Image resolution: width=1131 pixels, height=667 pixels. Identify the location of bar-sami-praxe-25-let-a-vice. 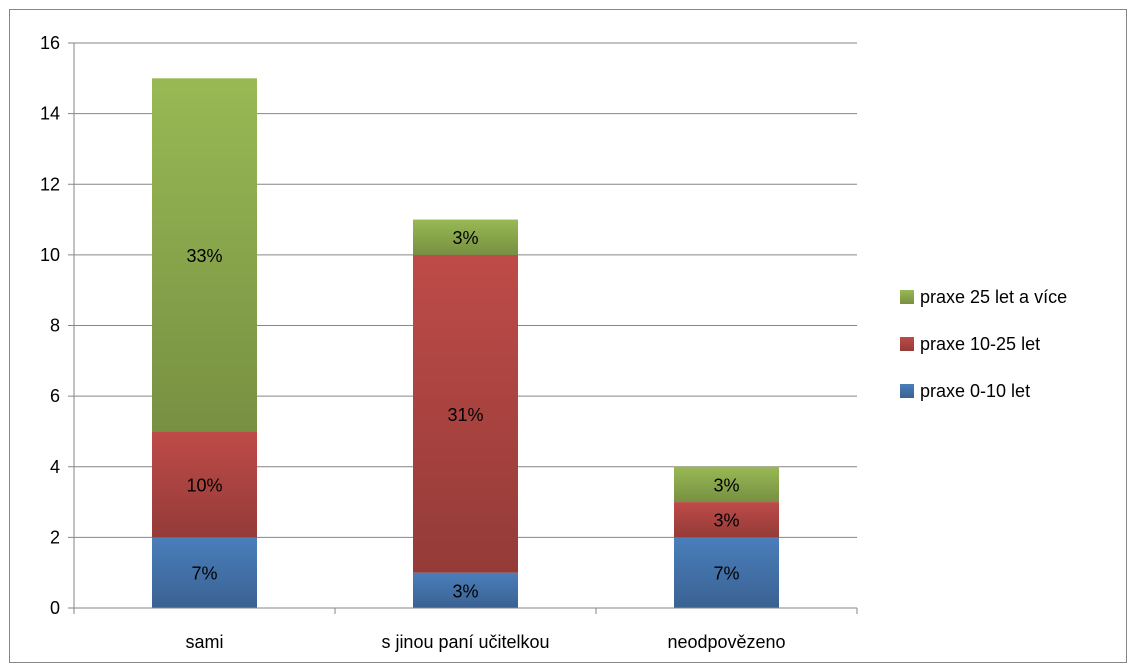
(204, 255).